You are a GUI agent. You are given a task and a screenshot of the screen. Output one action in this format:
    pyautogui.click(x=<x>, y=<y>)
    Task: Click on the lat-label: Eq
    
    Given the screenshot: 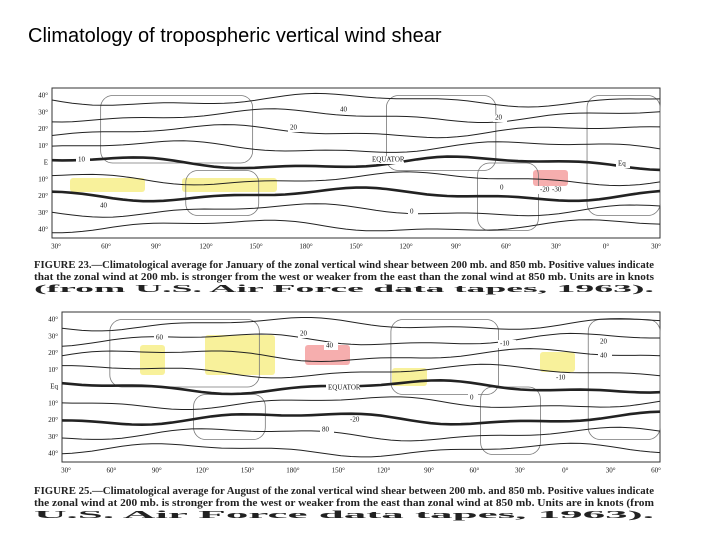 What is the action you would take?
    pyautogui.click(x=54, y=387)
    